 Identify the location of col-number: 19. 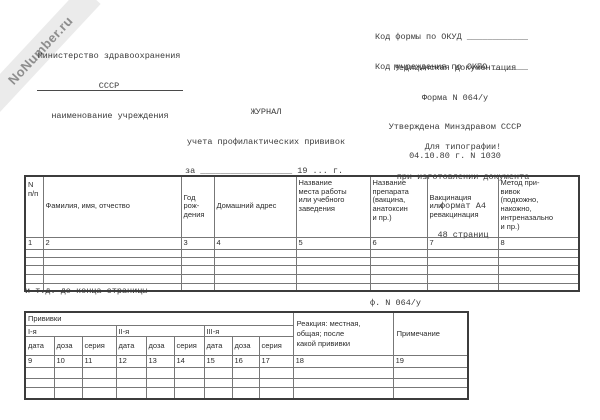
(430, 361).